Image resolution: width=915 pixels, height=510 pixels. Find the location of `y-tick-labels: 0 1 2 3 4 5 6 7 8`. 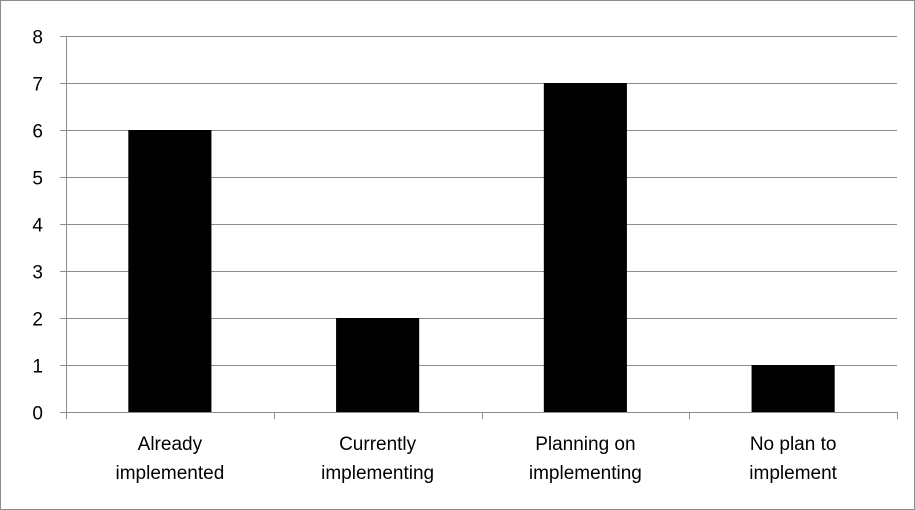

y-tick-labels: 0 1 2 3 4 5 6 7 8 is located at coordinates (37, 226).